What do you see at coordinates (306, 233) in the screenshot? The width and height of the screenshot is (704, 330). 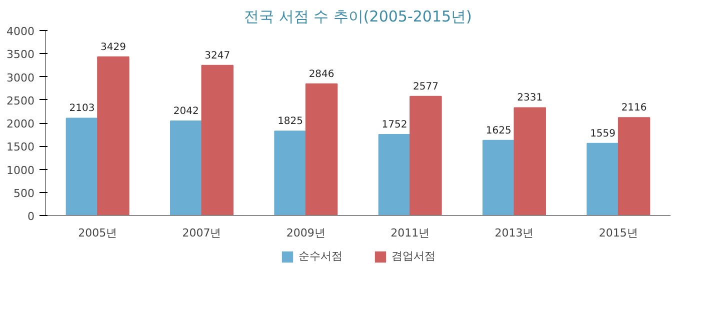 I see `x-tick-label: 2009년` at bounding box center [306, 233].